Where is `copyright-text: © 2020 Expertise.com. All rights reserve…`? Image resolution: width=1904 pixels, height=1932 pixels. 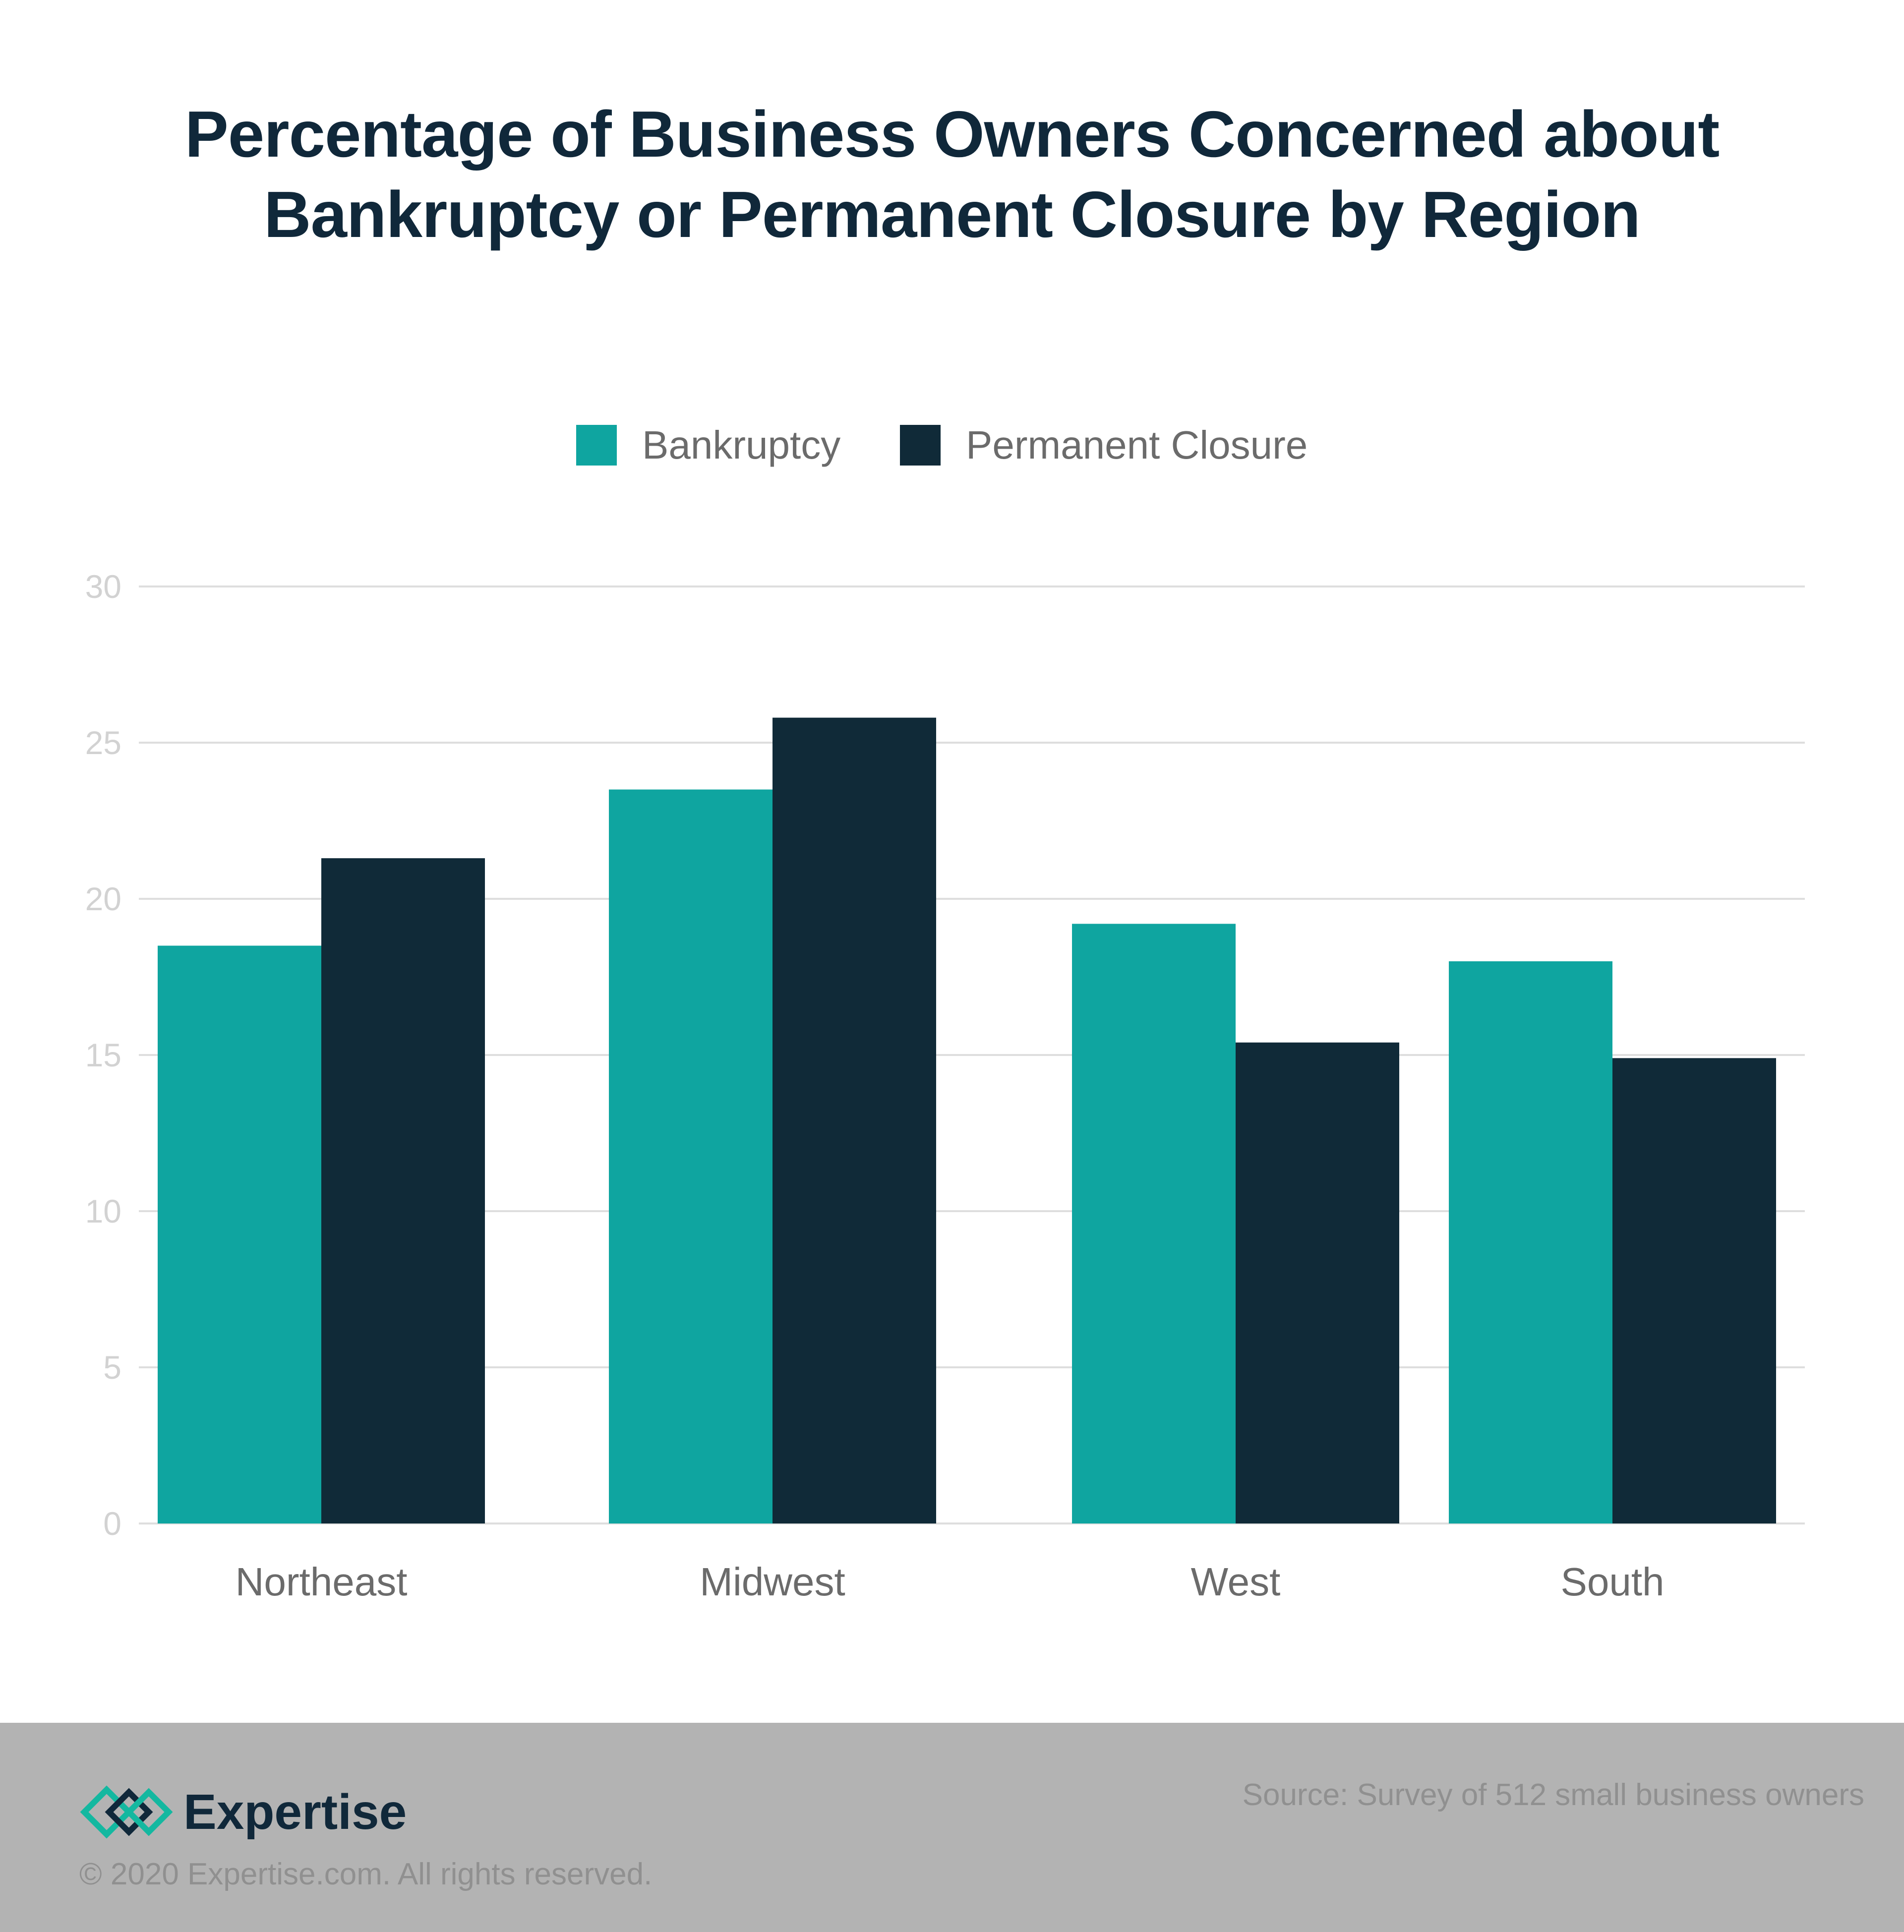 copyright-text: © 2020 Expertise.com. All rights reserve… is located at coordinates (366, 1874).